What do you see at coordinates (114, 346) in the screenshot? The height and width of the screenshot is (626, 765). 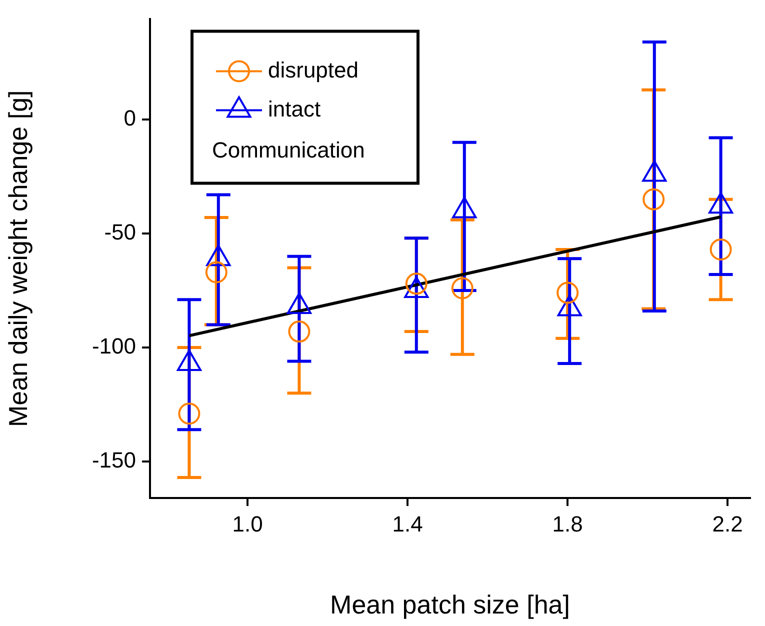 I see `y-tick-label: -100` at bounding box center [114, 346].